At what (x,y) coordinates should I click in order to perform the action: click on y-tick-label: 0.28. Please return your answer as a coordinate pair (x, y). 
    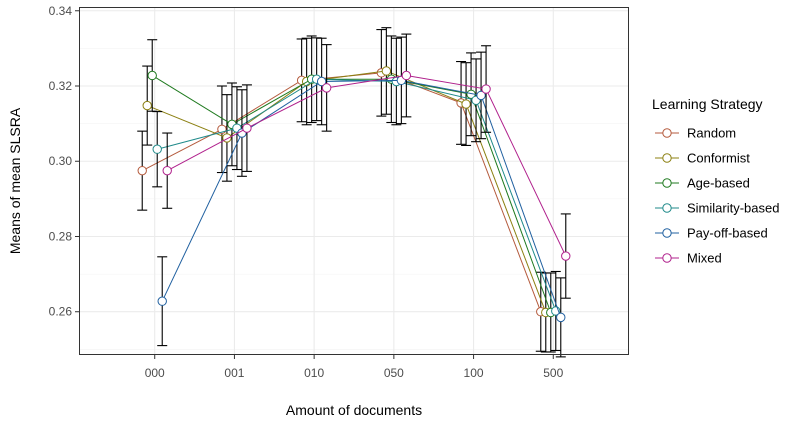
    Looking at the image, I should click on (61, 236).